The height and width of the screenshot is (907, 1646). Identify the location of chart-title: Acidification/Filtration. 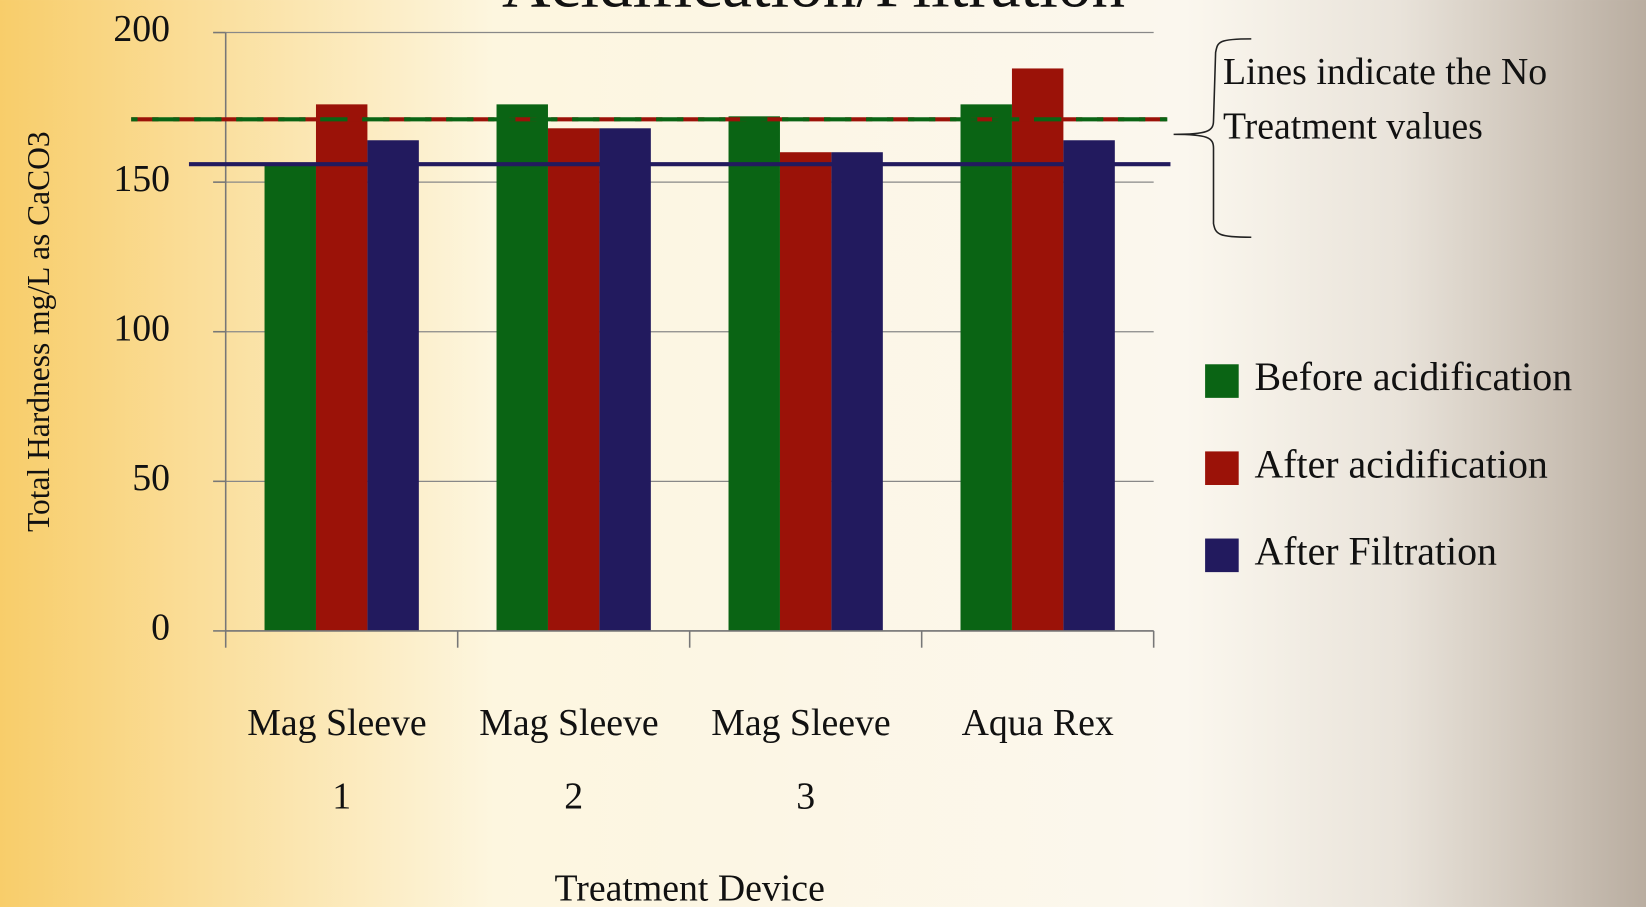
(813, 10).